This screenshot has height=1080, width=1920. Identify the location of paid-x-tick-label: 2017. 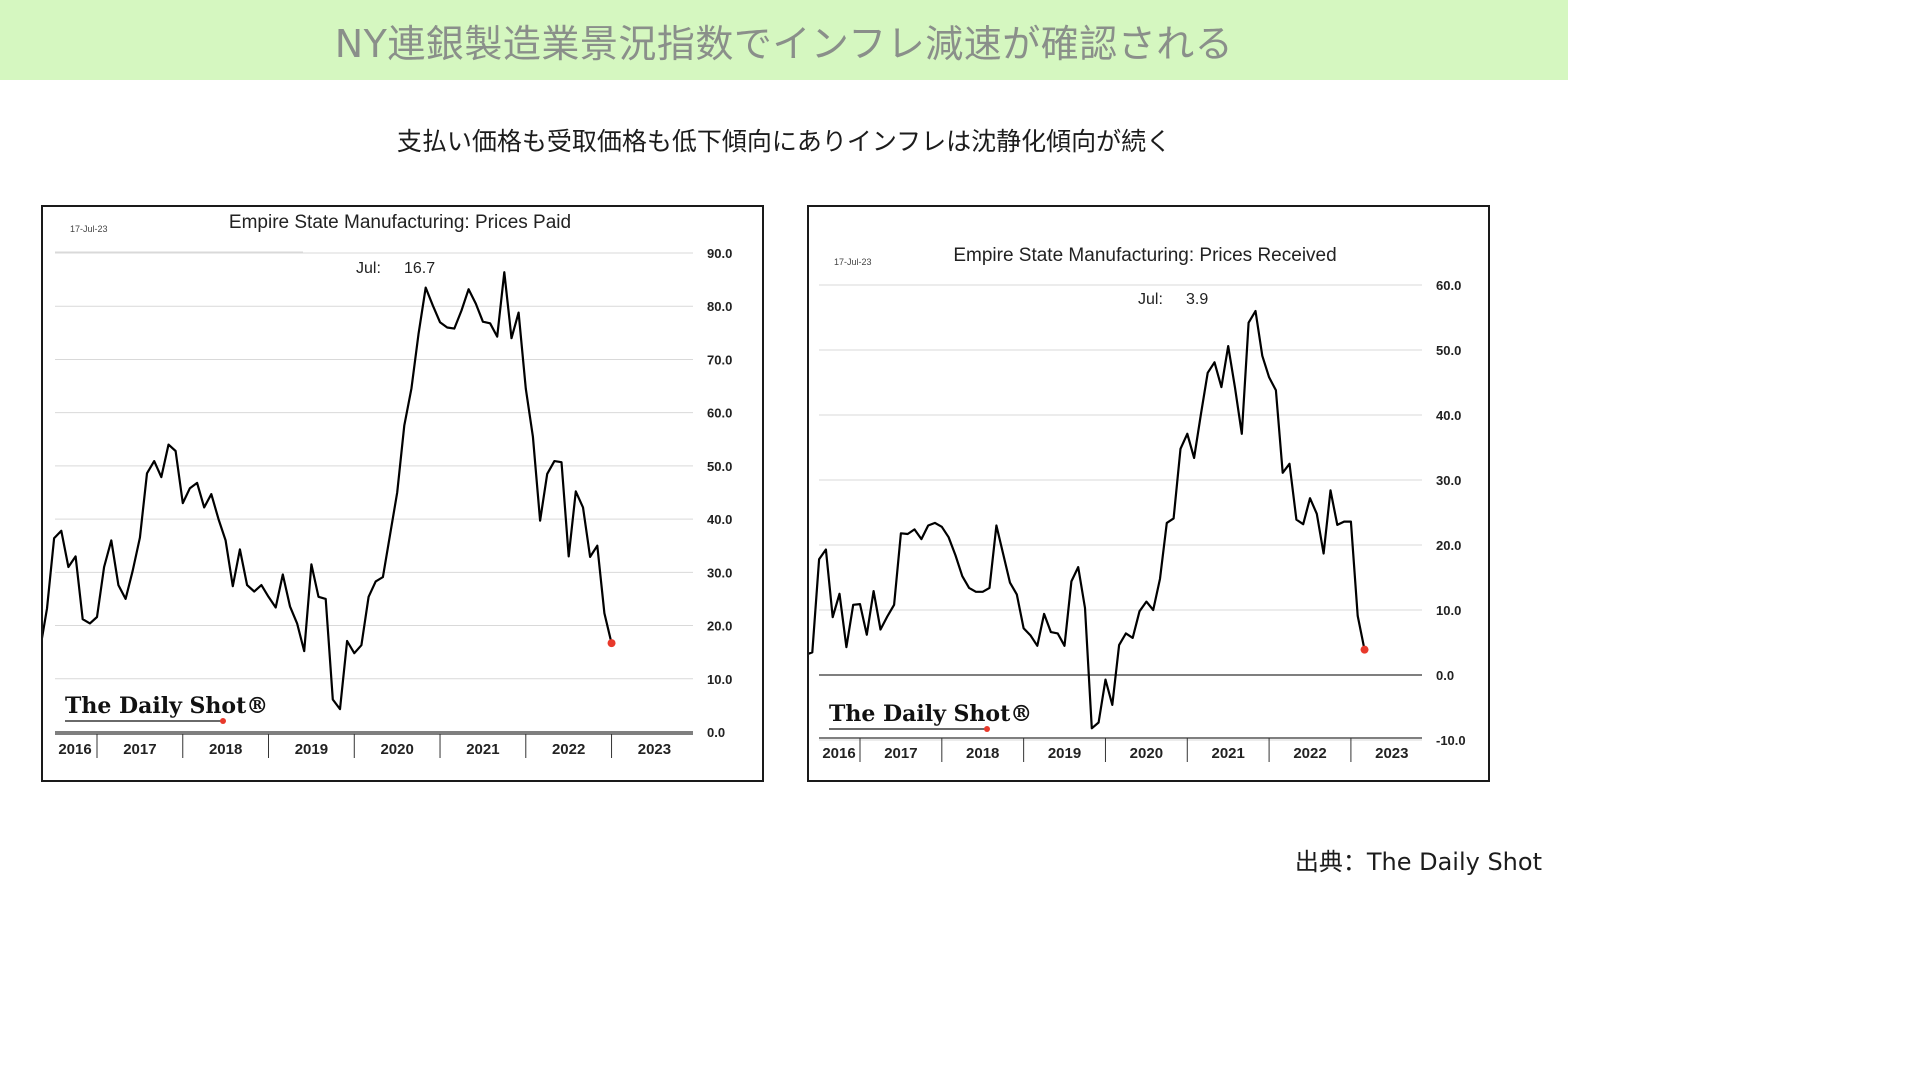
(139, 749).